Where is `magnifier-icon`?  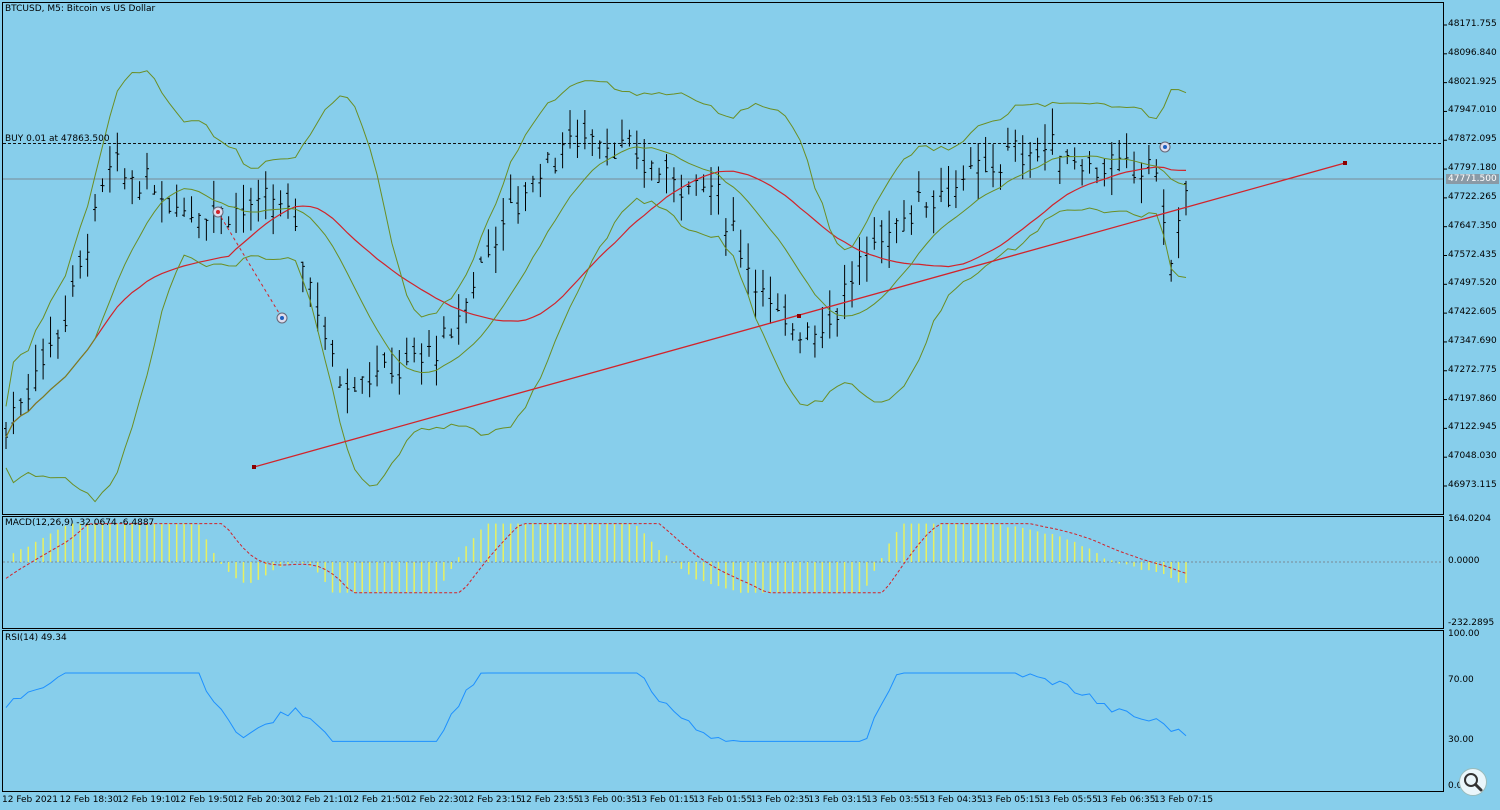 magnifier-icon is located at coordinates (1473, 782).